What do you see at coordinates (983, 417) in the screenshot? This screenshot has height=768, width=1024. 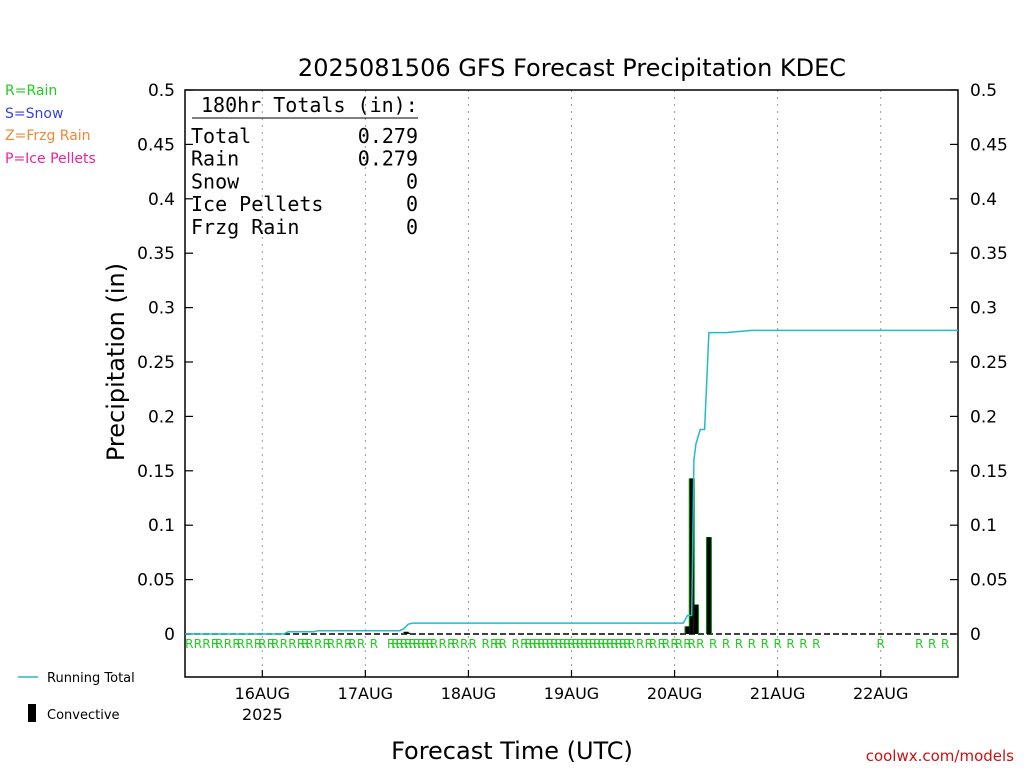 I see `y-tick-label-right: 0.2` at bounding box center [983, 417].